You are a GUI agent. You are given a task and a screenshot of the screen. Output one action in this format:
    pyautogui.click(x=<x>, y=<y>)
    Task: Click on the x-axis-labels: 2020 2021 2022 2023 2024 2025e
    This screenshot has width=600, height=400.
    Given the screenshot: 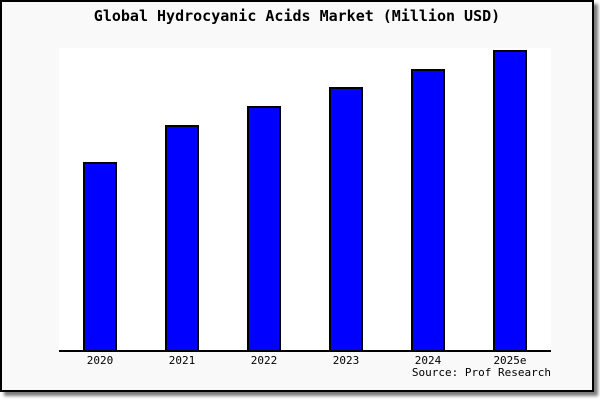 What is the action you would take?
    pyautogui.click(x=305, y=360)
    